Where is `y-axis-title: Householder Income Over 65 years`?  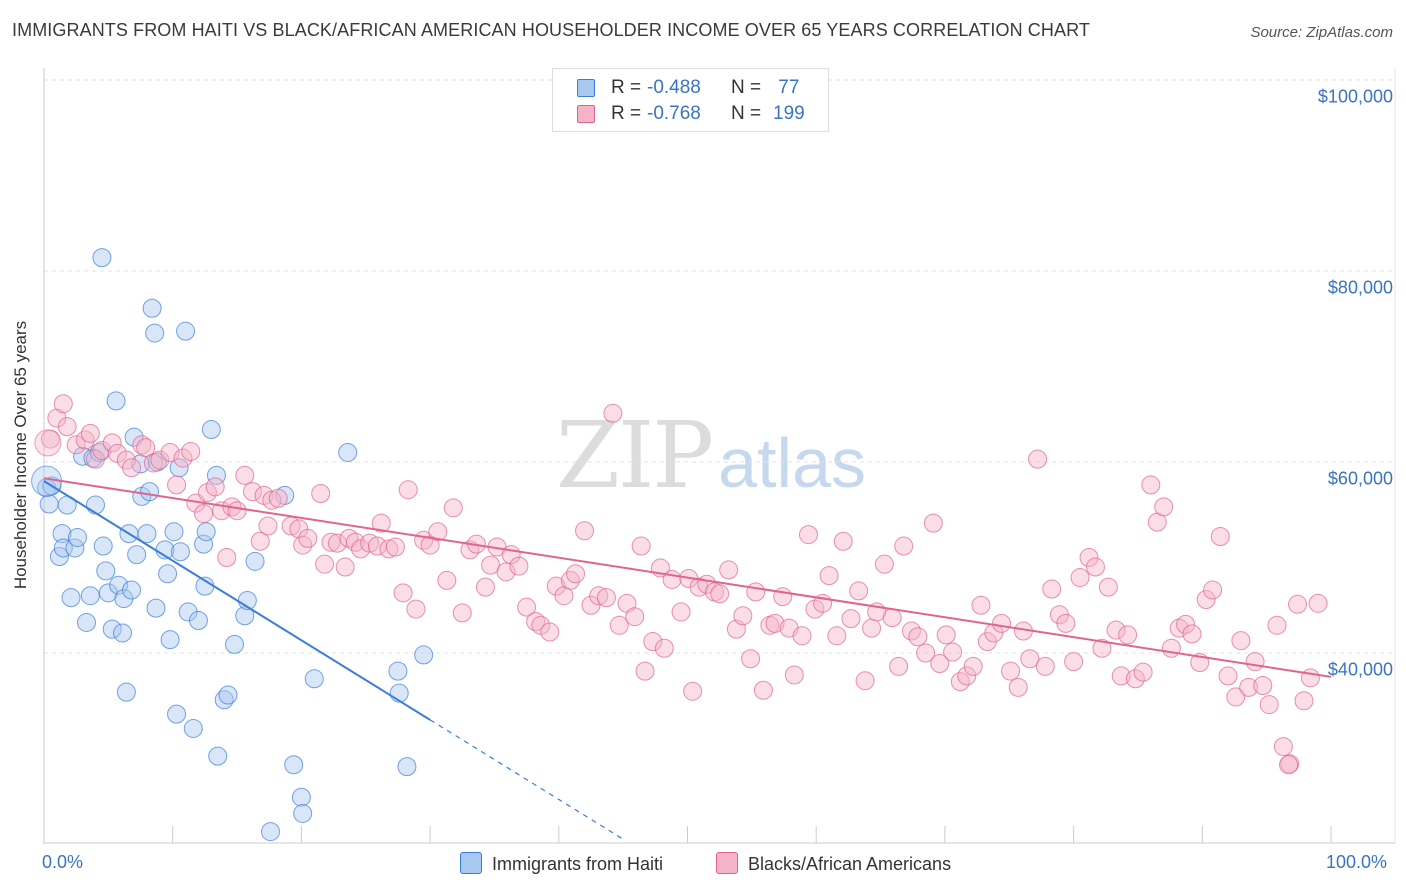 y-axis-title: Householder Income Over 65 years is located at coordinates (20, 455).